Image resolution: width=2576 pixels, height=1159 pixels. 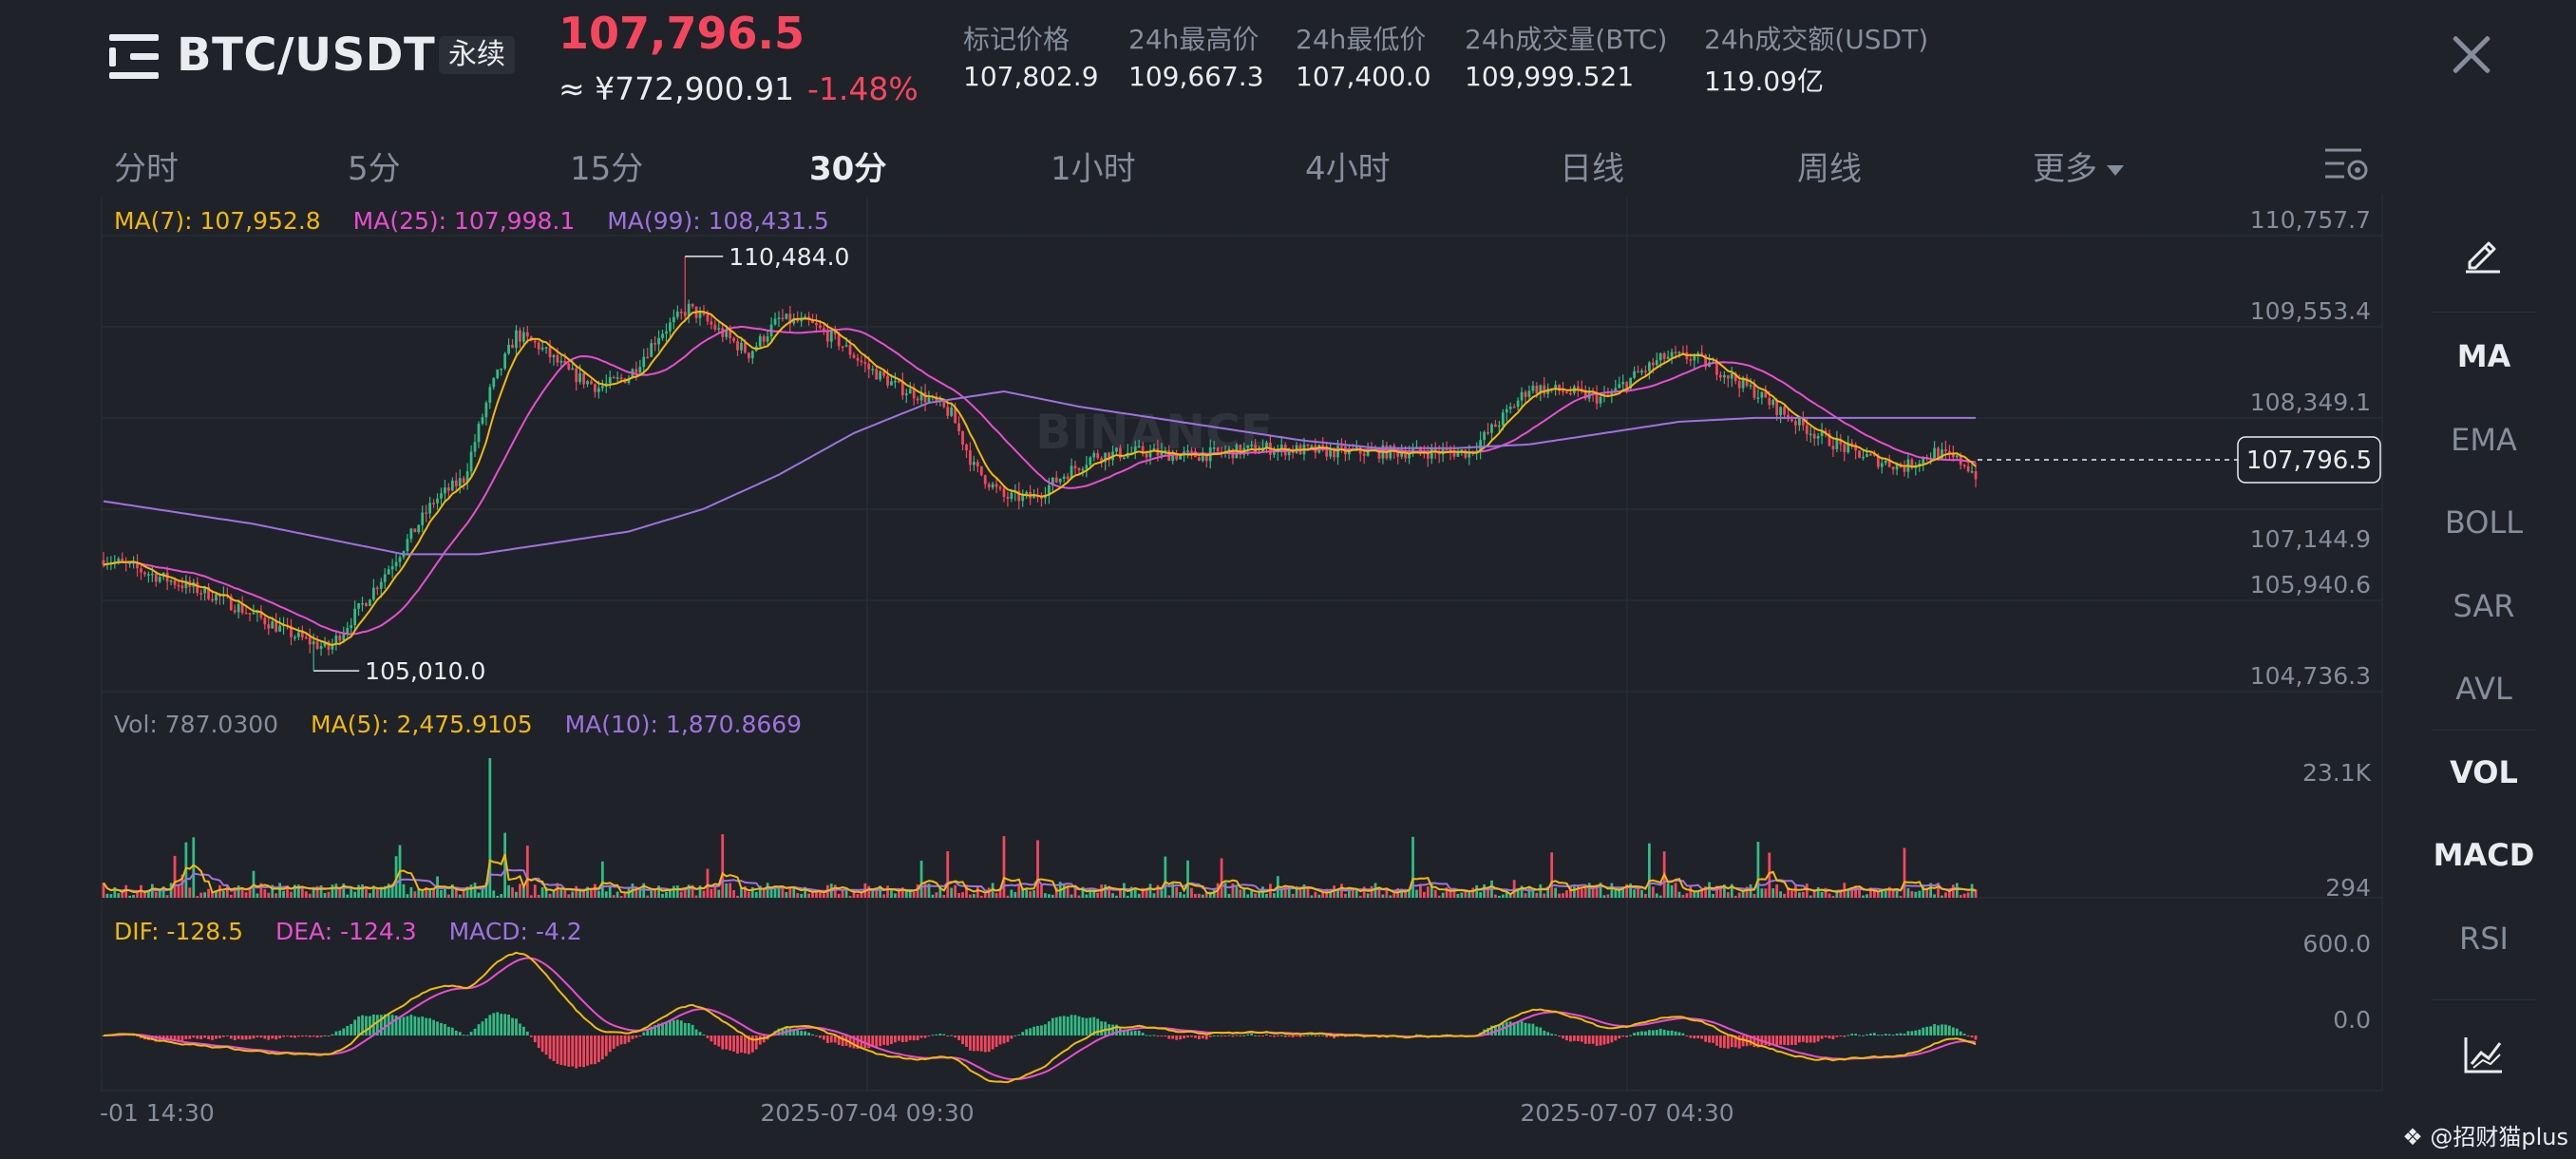 I want to click on indicator-macd: MACD, so click(x=2484, y=855).